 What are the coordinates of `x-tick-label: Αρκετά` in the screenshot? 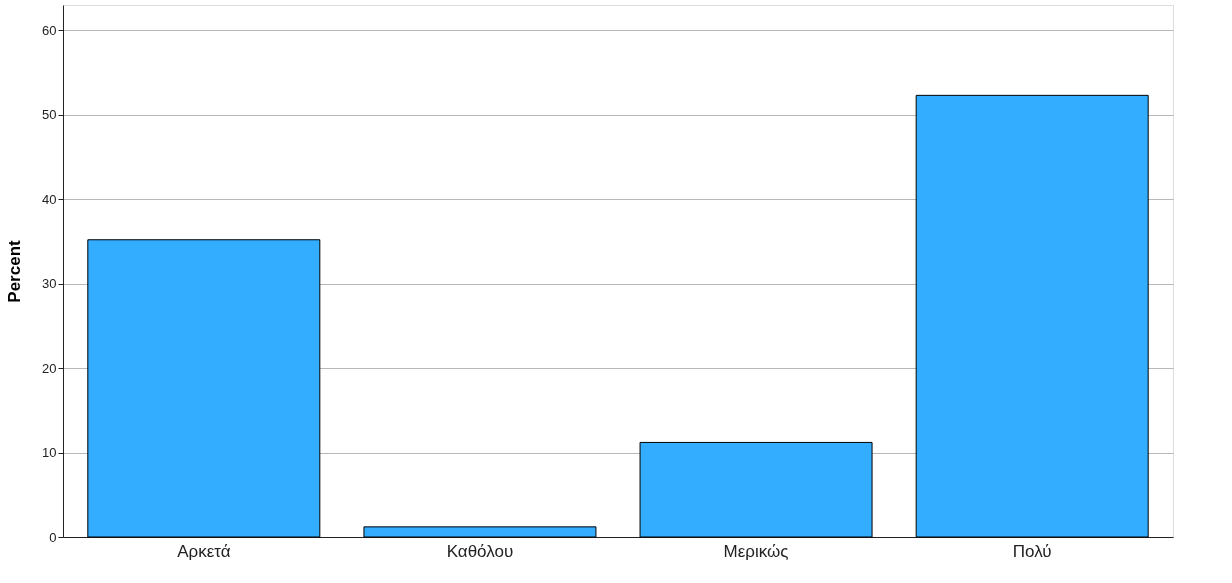 It's located at (204, 551).